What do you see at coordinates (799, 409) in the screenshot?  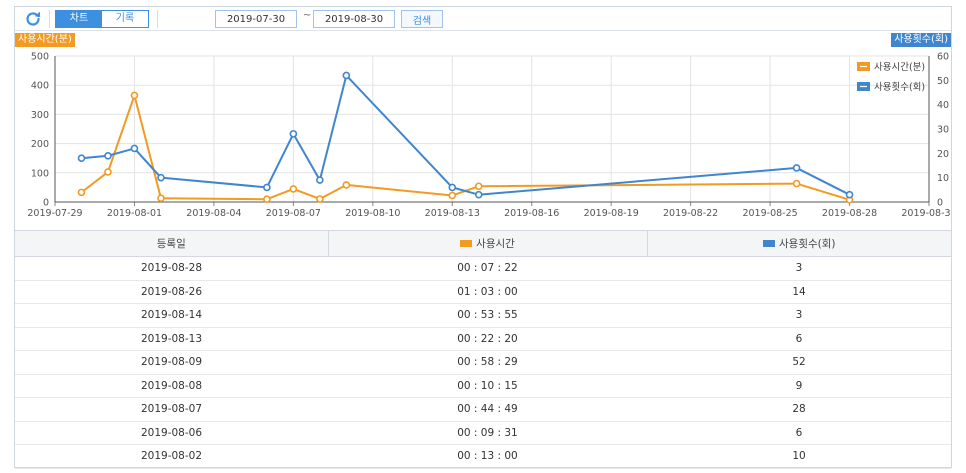 I see `cell-count: 28` at bounding box center [799, 409].